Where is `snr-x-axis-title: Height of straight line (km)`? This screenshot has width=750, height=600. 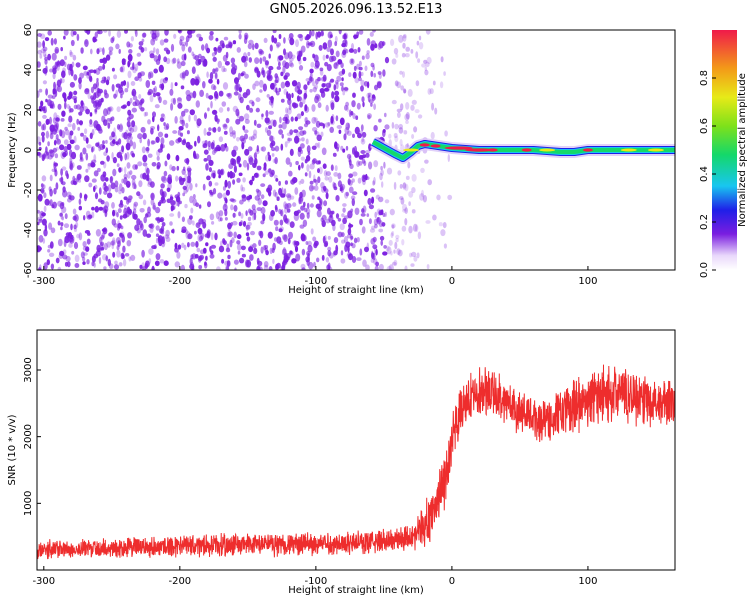
snr-x-axis-title: Height of straight line (km) is located at coordinates (356, 590).